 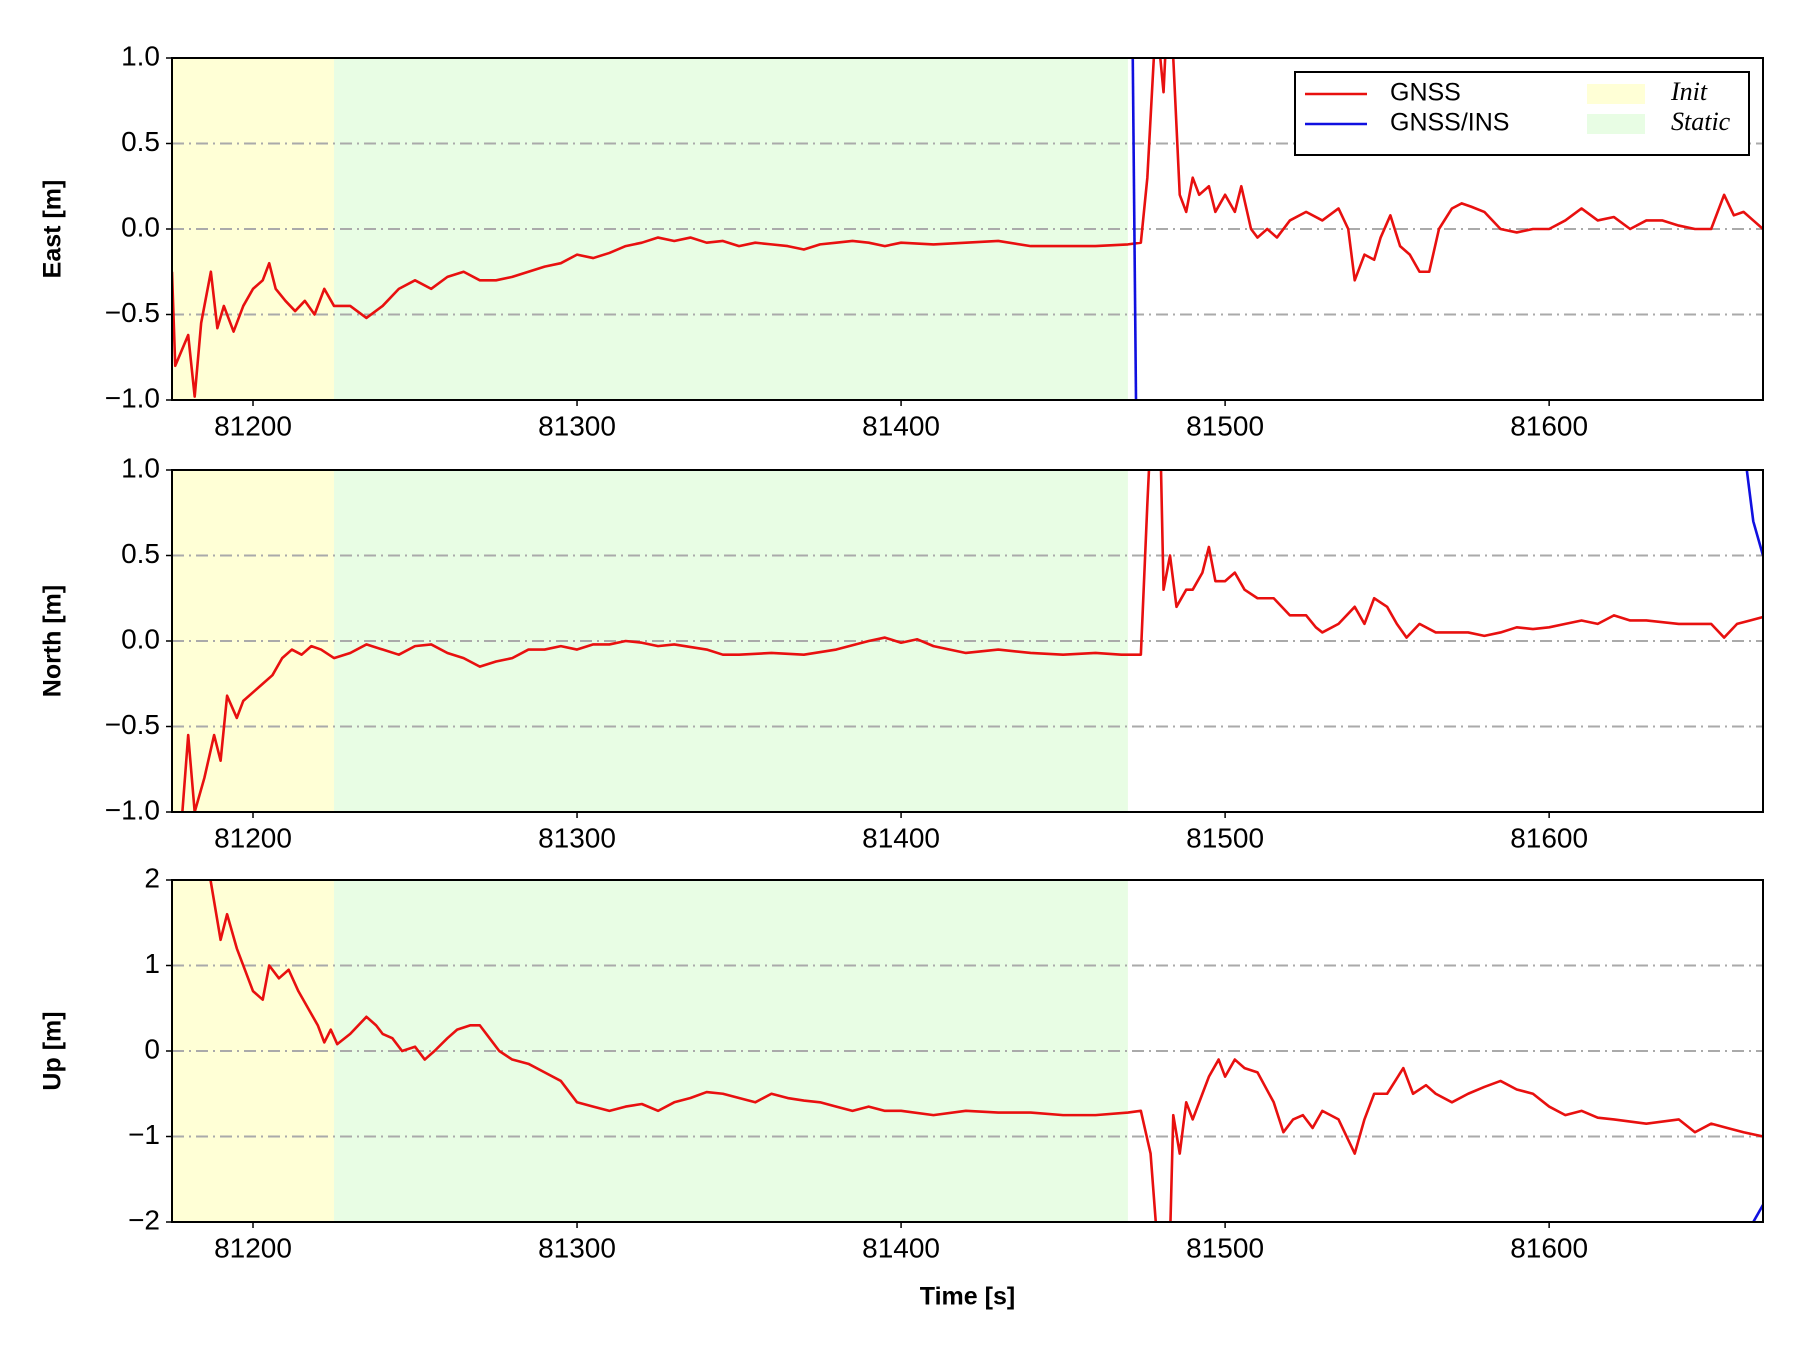 What do you see at coordinates (152, 1048) in the screenshot?
I see `y-tick-label: 0` at bounding box center [152, 1048].